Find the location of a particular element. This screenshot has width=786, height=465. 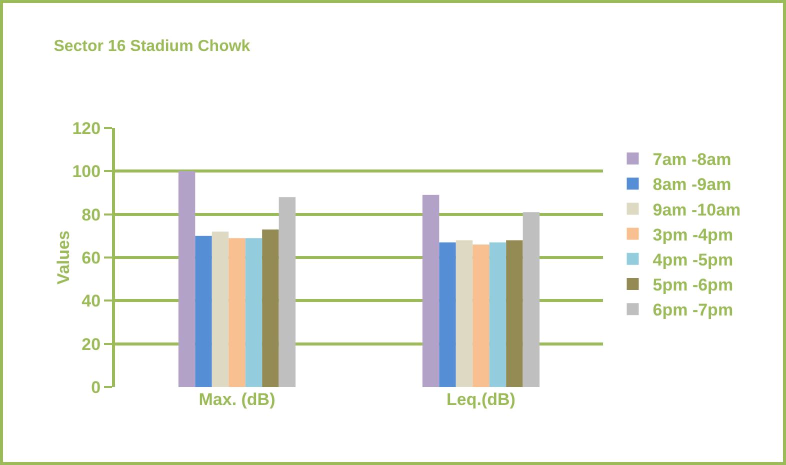

y-tick-label: 100 is located at coordinates (86, 172).